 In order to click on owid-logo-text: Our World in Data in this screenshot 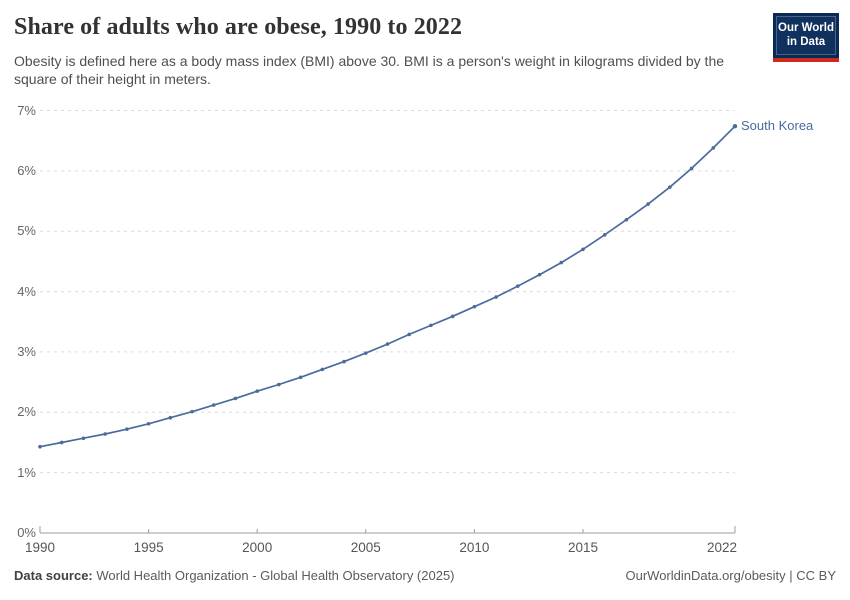, I will do `click(806, 35)`.